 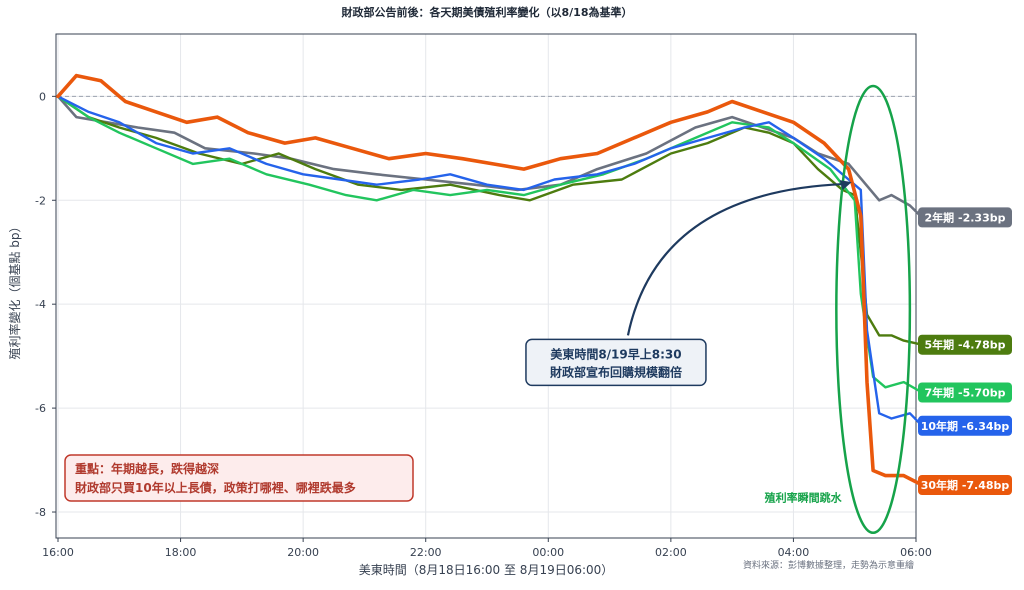 What do you see at coordinates (794, 552) in the screenshot?
I see `x-tick-label: 04:00` at bounding box center [794, 552].